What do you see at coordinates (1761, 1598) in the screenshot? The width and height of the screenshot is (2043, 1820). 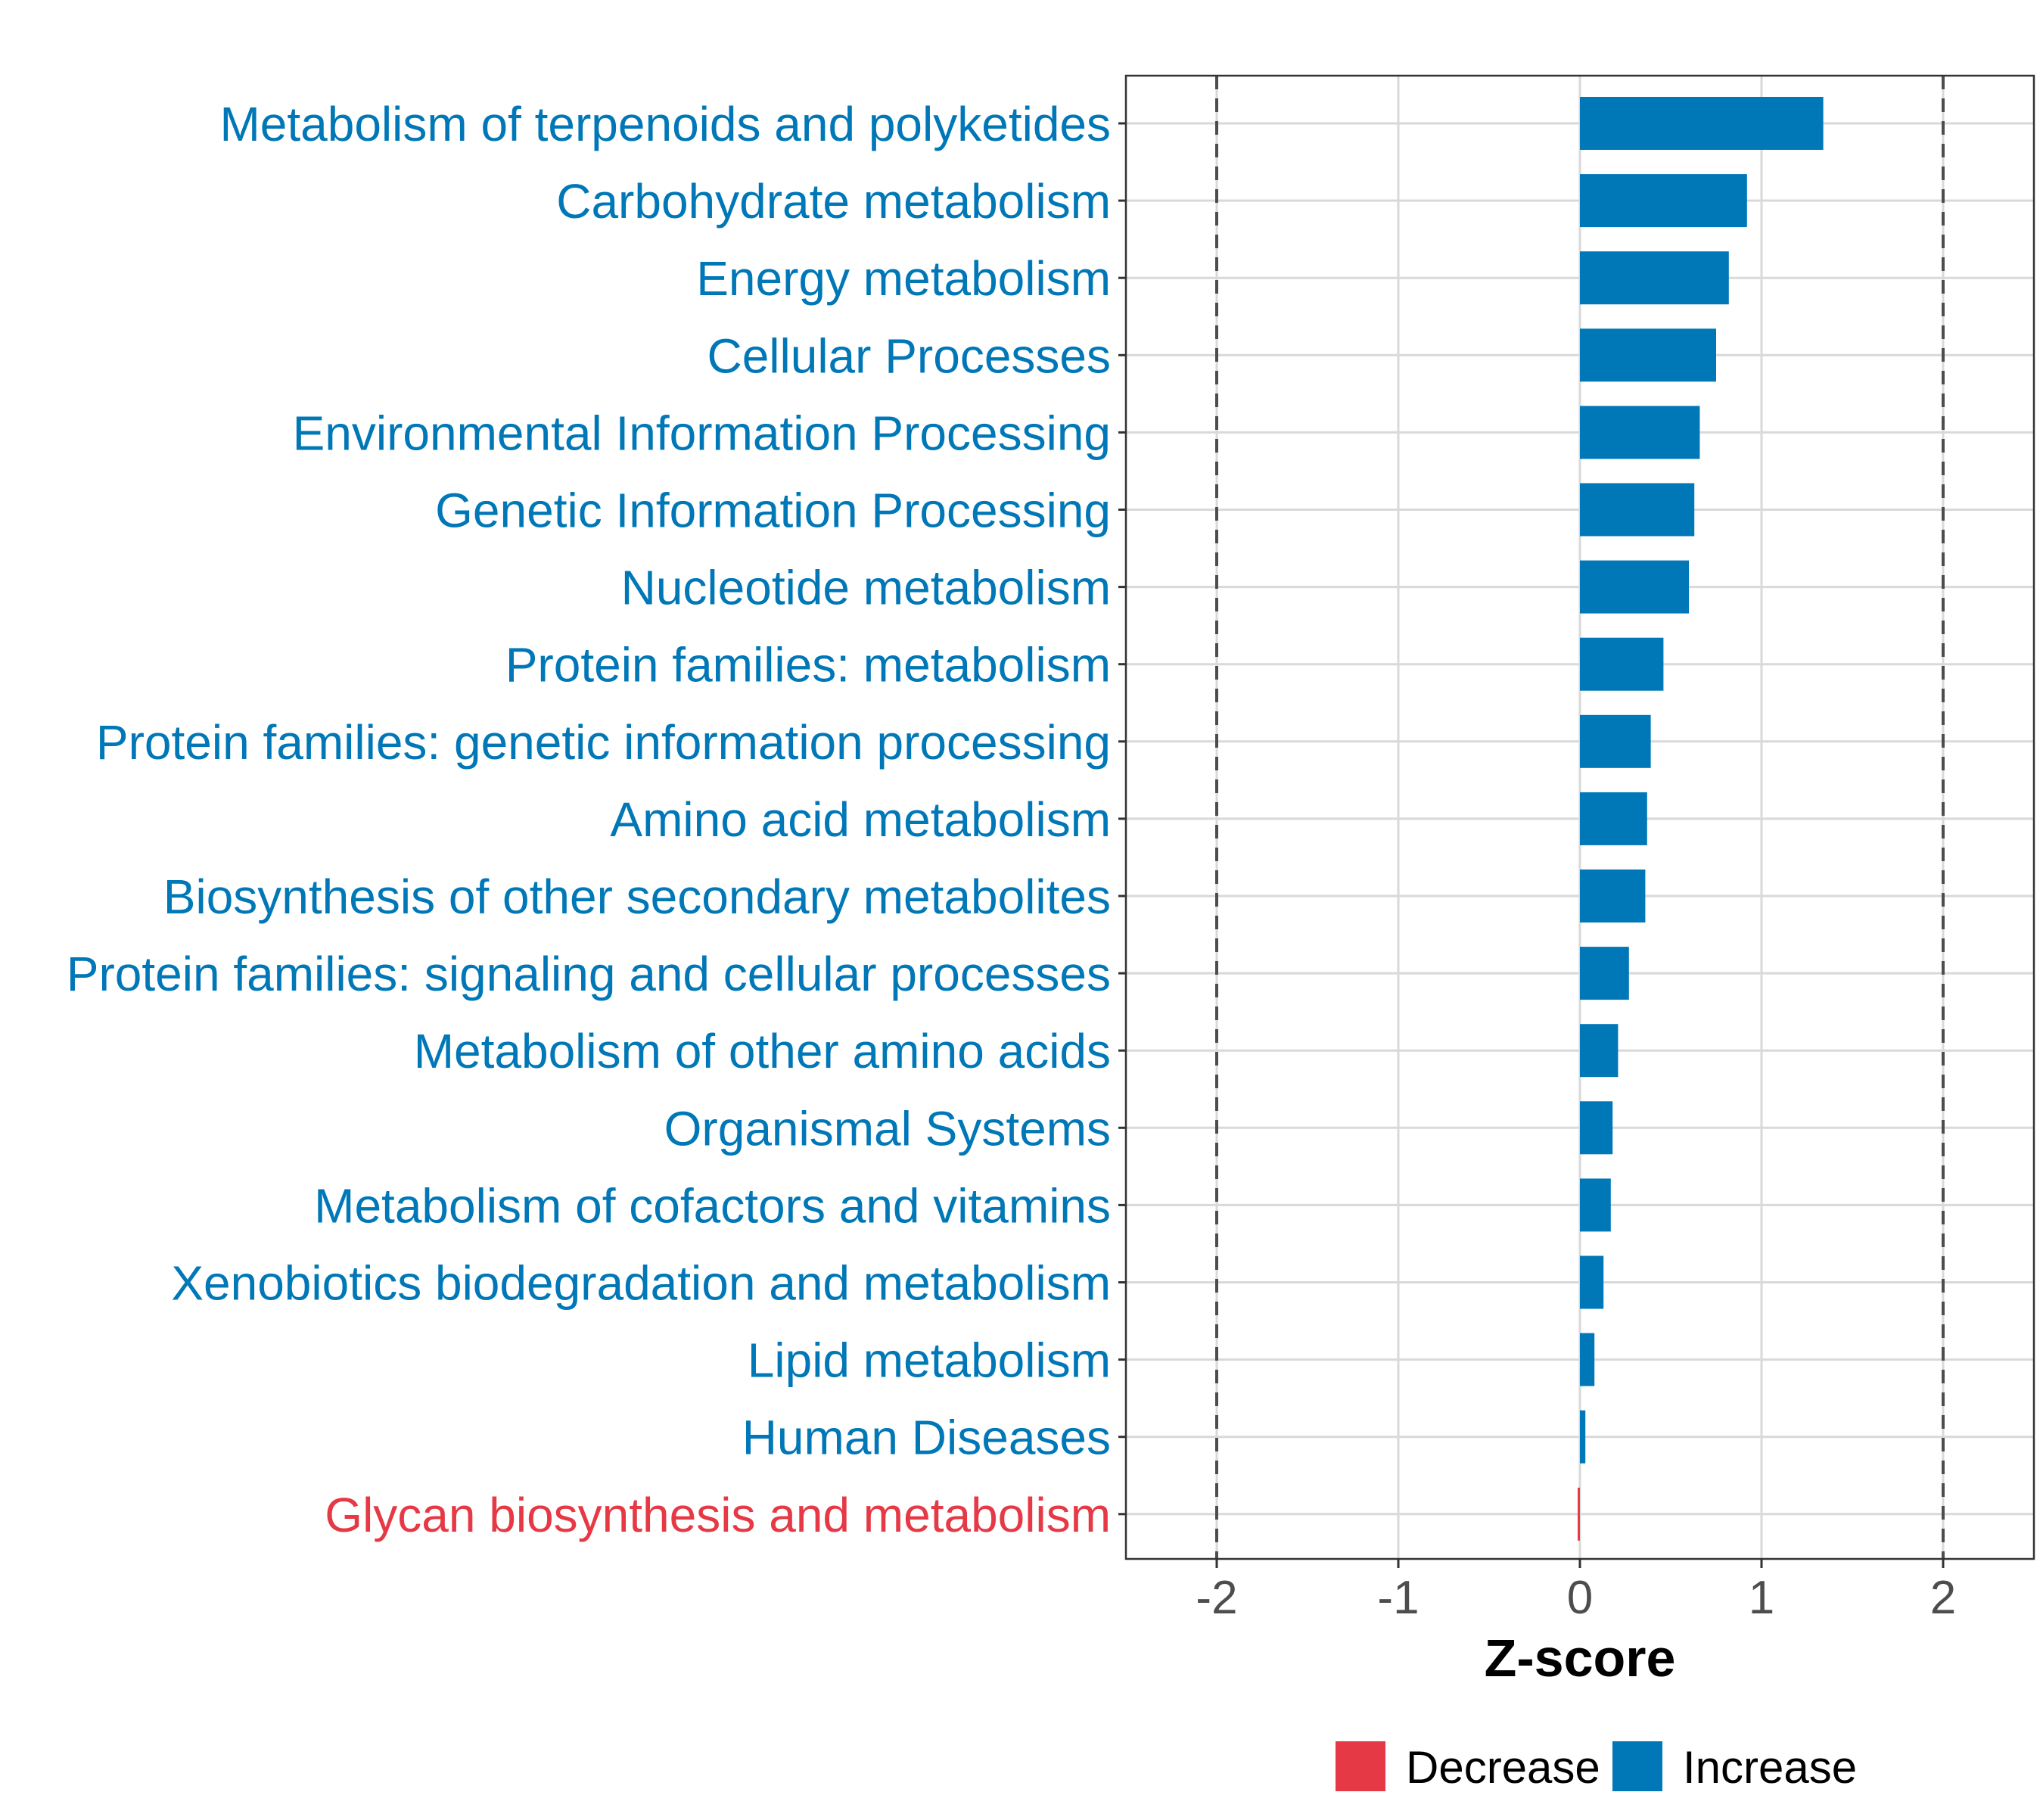 I see `x-tick-label-3: 1` at bounding box center [1761, 1598].